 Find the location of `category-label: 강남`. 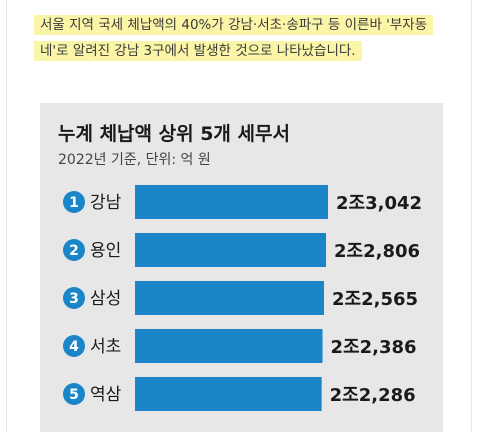

category-label: 강남 is located at coordinates (106, 203).